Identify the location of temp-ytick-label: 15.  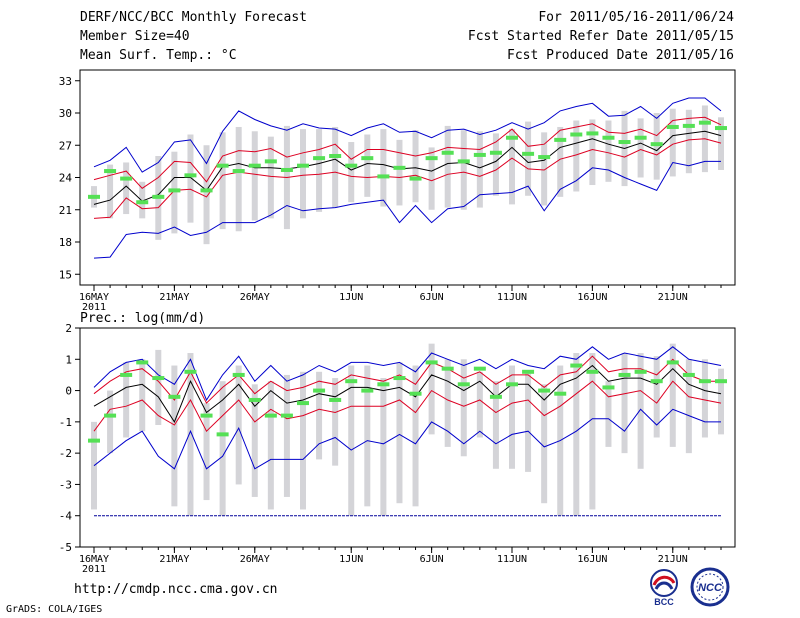
(65, 274).